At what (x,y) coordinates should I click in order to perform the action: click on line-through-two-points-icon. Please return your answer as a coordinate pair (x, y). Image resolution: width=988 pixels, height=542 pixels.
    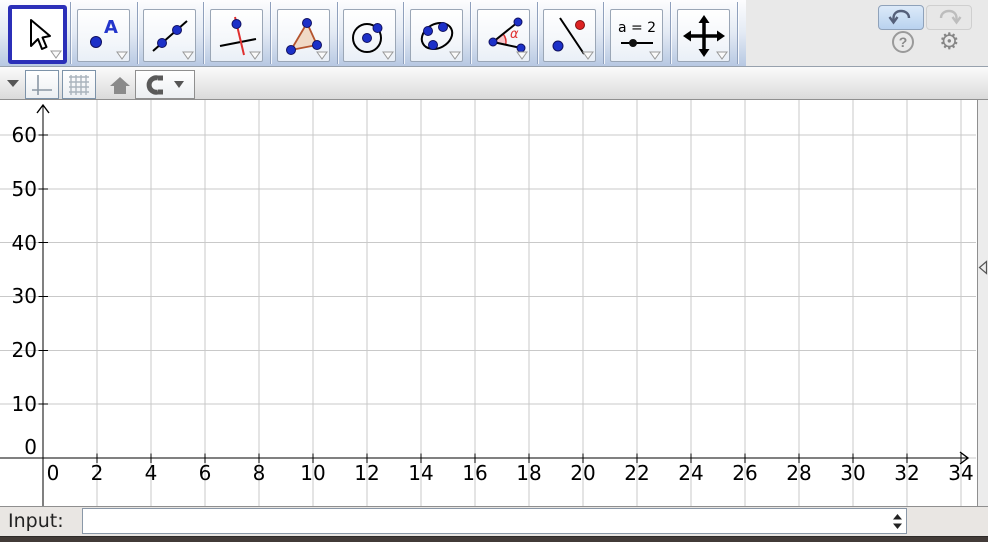
    Looking at the image, I should click on (169, 35).